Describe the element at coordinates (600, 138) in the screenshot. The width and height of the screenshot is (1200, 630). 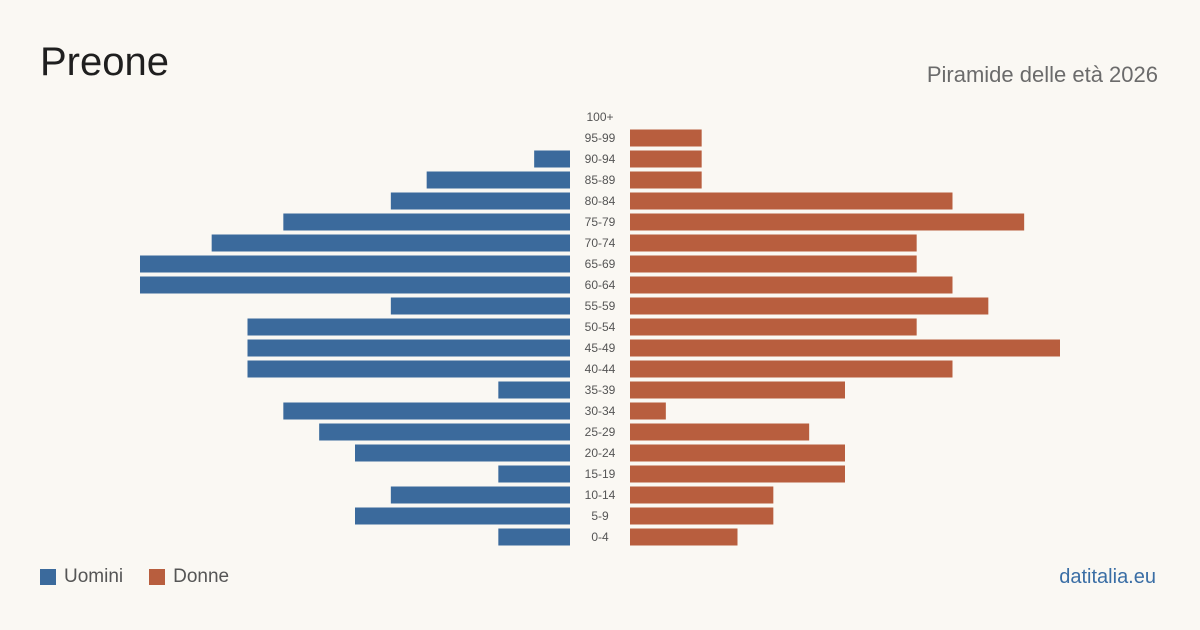
I see `age-label-95-99: 95-99` at that location.